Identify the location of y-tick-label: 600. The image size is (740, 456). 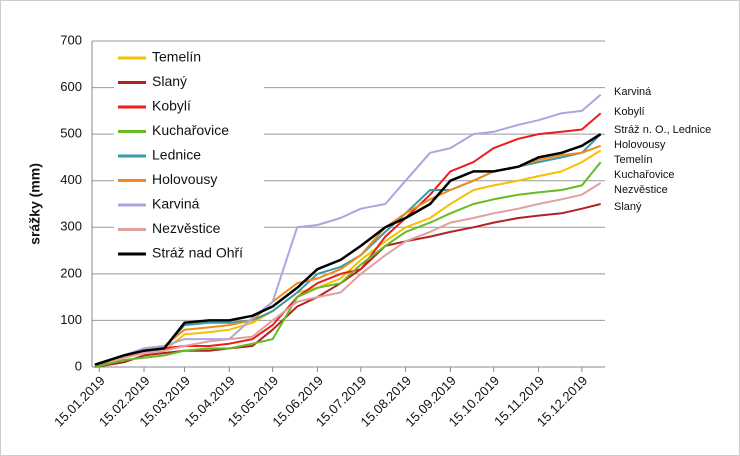
(71, 86).